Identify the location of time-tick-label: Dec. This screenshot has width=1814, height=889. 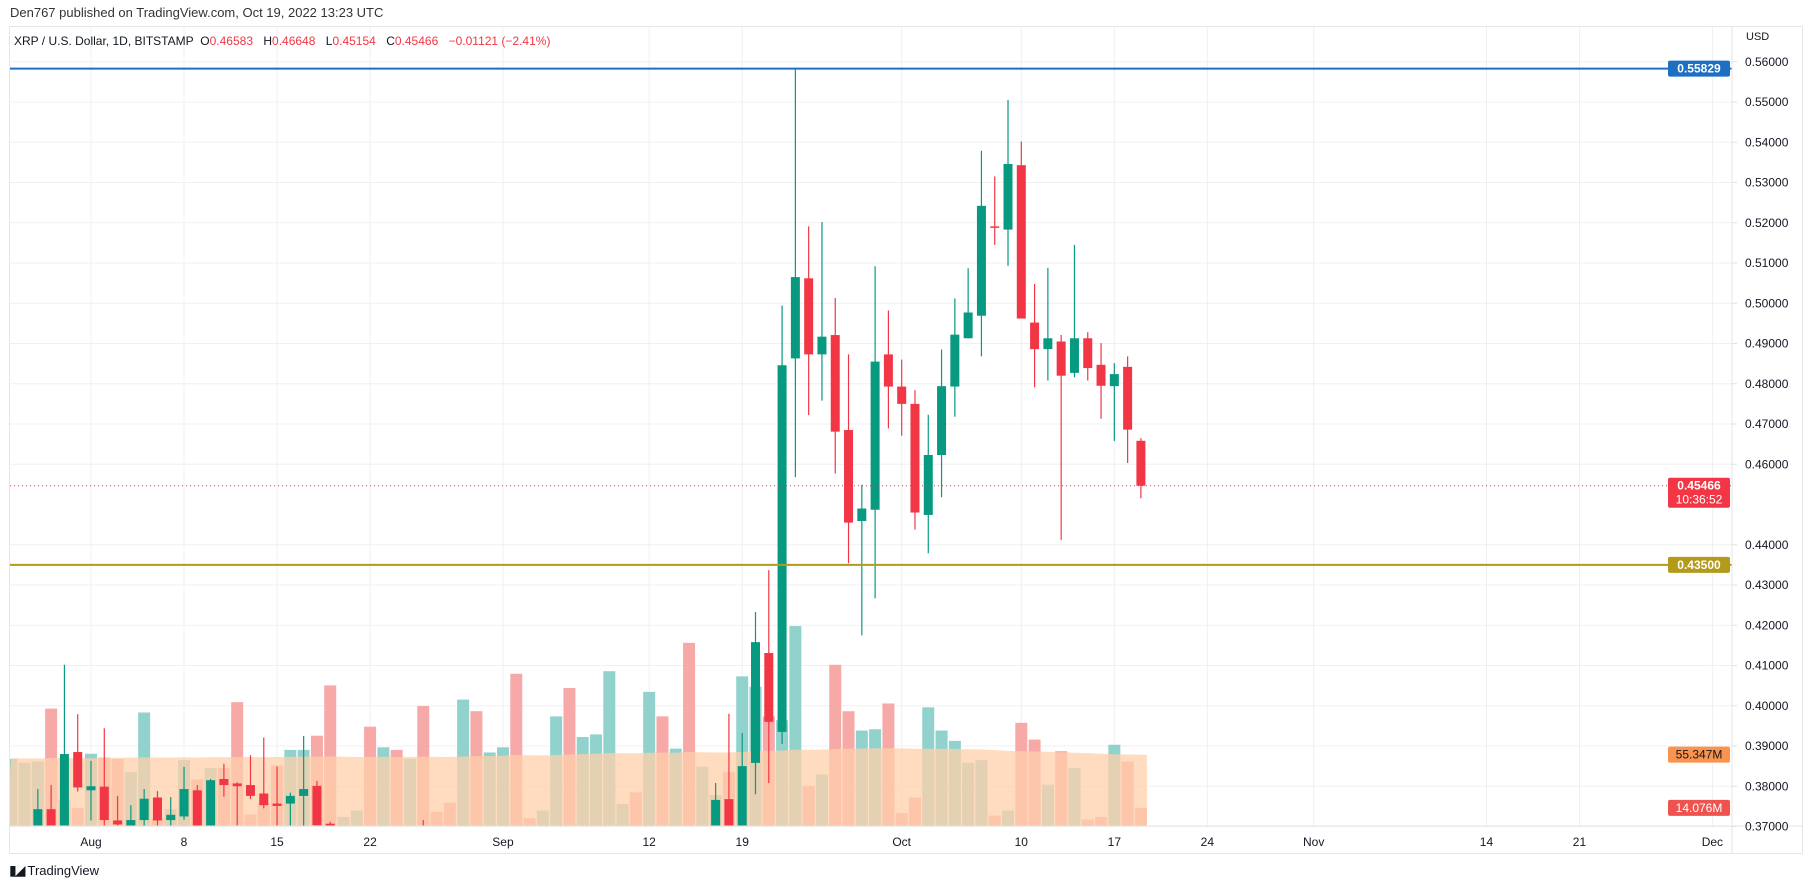
(1712, 842).